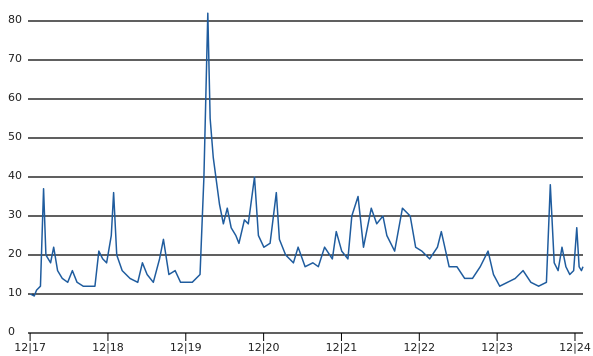 The width and height of the screenshot is (593, 356). I want to click on y-tick-label: 0, so click(11, 331).